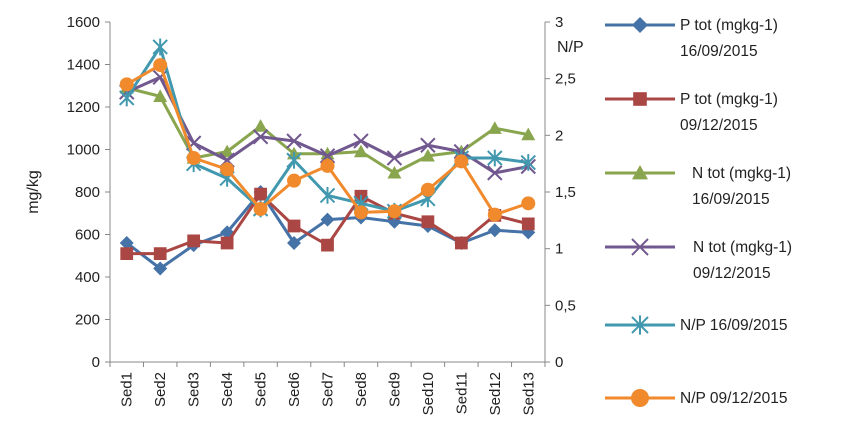  I want to click on right-tick-label: 2,5, so click(565, 79).